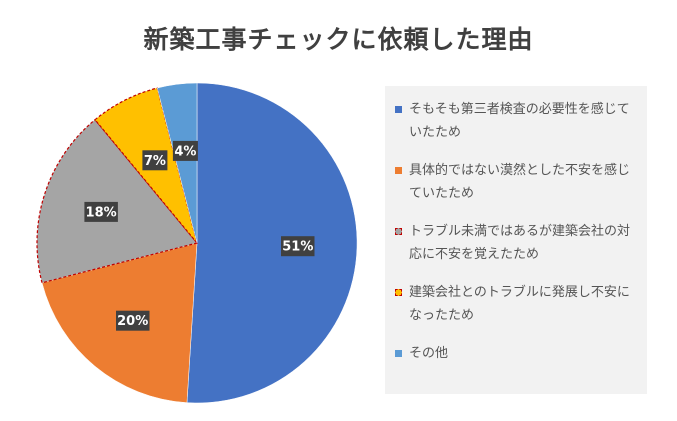  What do you see at coordinates (338, 39) in the screenshot?
I see `chart-title: 新築工事チェックに依頼した理由` at bounding box center [338, 39].